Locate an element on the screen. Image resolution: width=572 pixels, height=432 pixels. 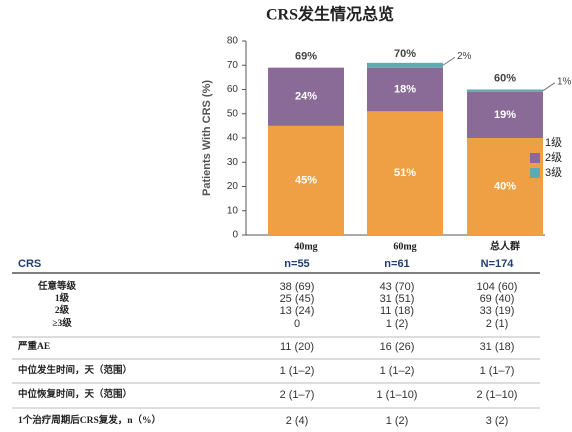
row-label: ≥3级 is located at coordinates (62, 323).